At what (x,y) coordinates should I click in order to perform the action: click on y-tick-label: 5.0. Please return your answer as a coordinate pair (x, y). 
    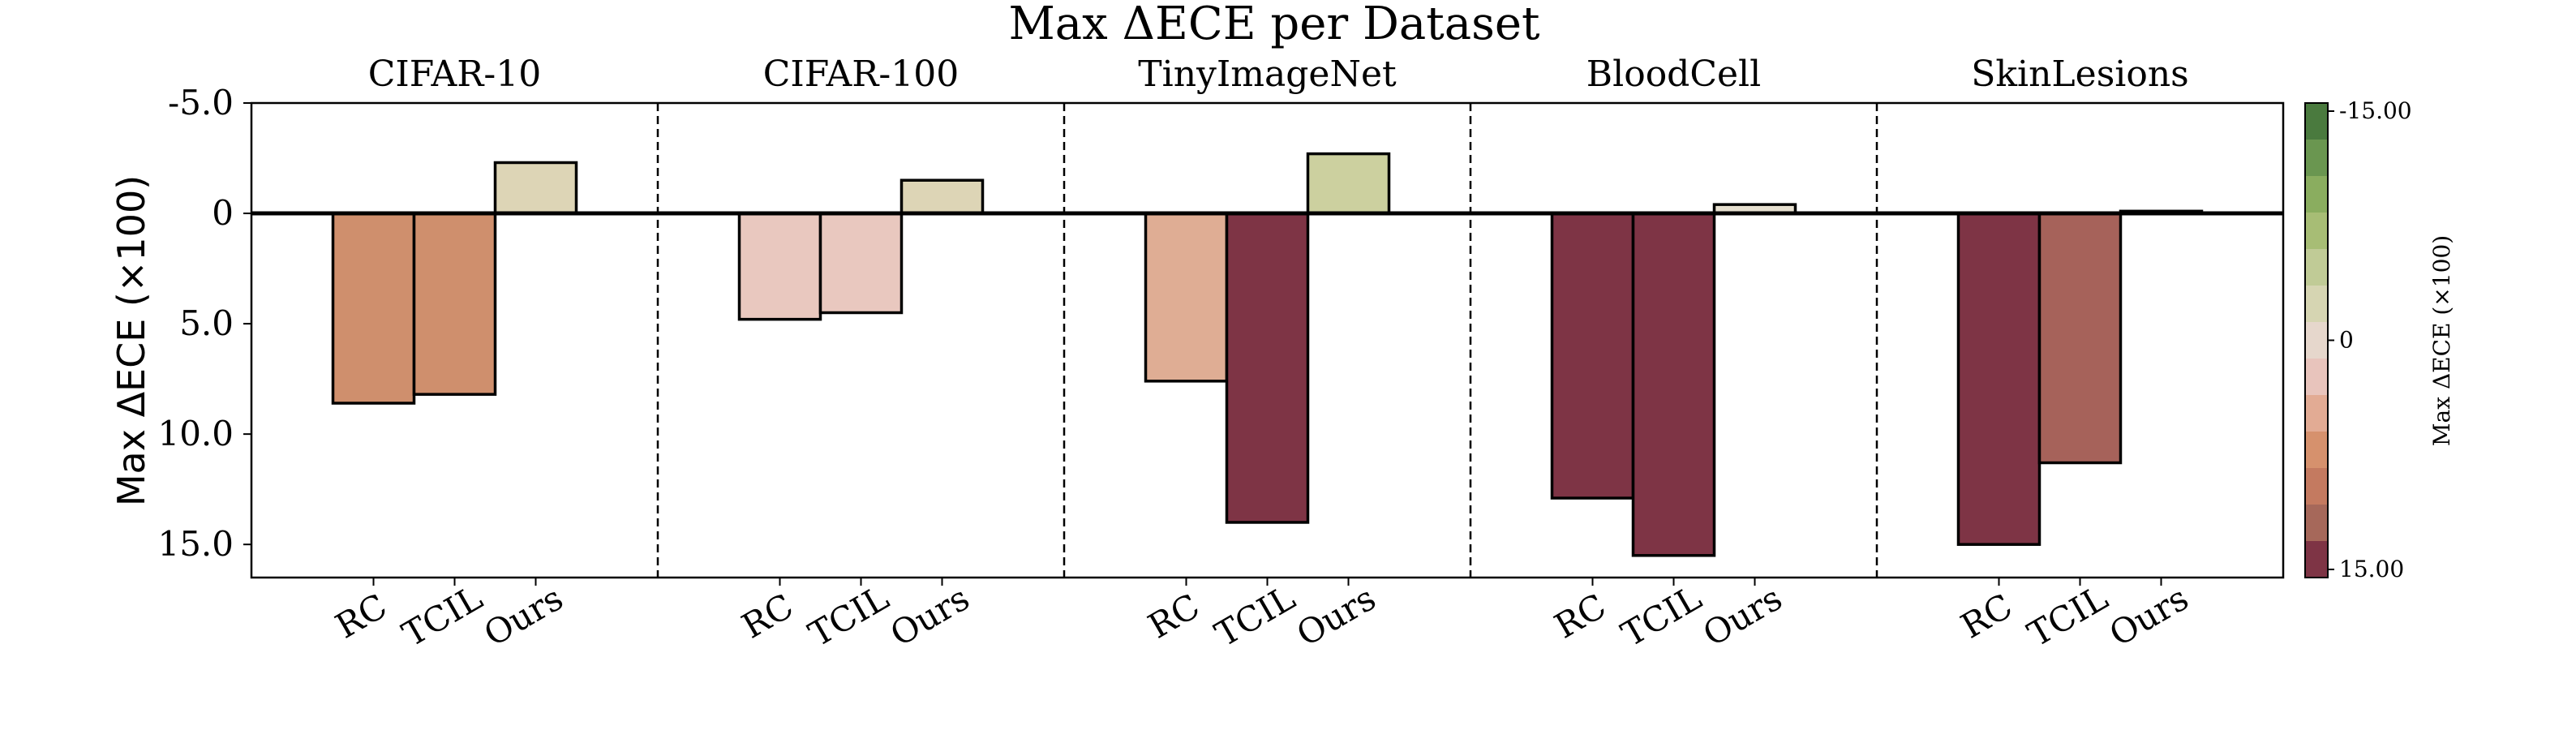
    Looking at the image, I should click on (206, 323).